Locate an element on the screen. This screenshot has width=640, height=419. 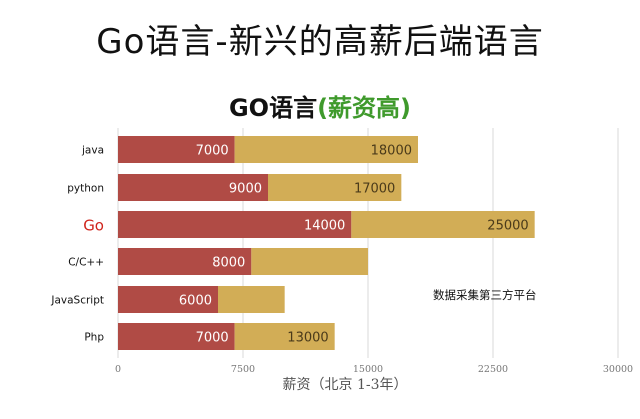
chart-title-main: GO语言 is located at coordinates (273, 108).